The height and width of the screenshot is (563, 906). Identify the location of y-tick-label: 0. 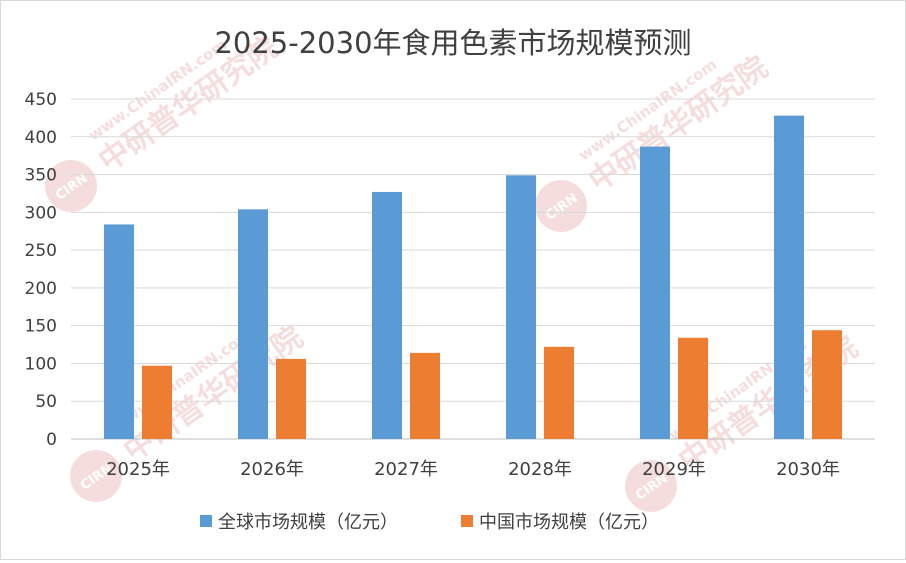
(51, 440).